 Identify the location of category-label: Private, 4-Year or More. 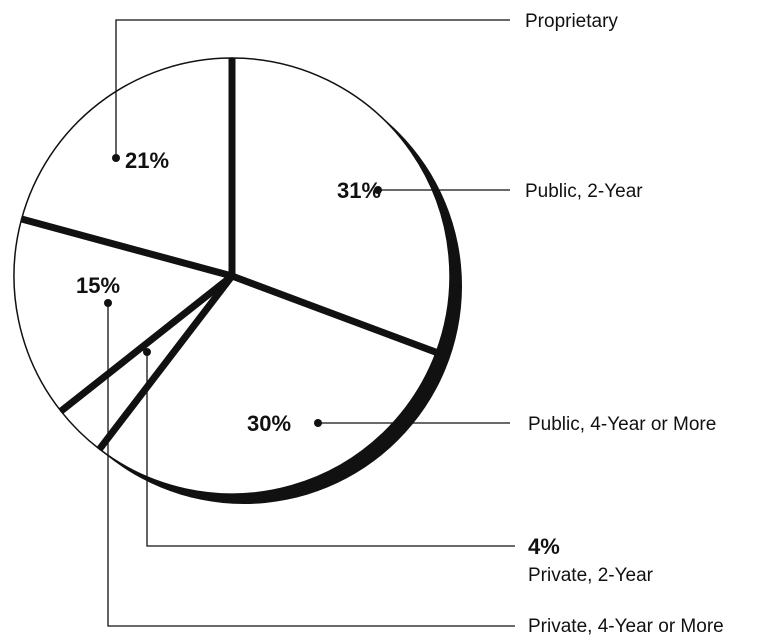
(626, 626).